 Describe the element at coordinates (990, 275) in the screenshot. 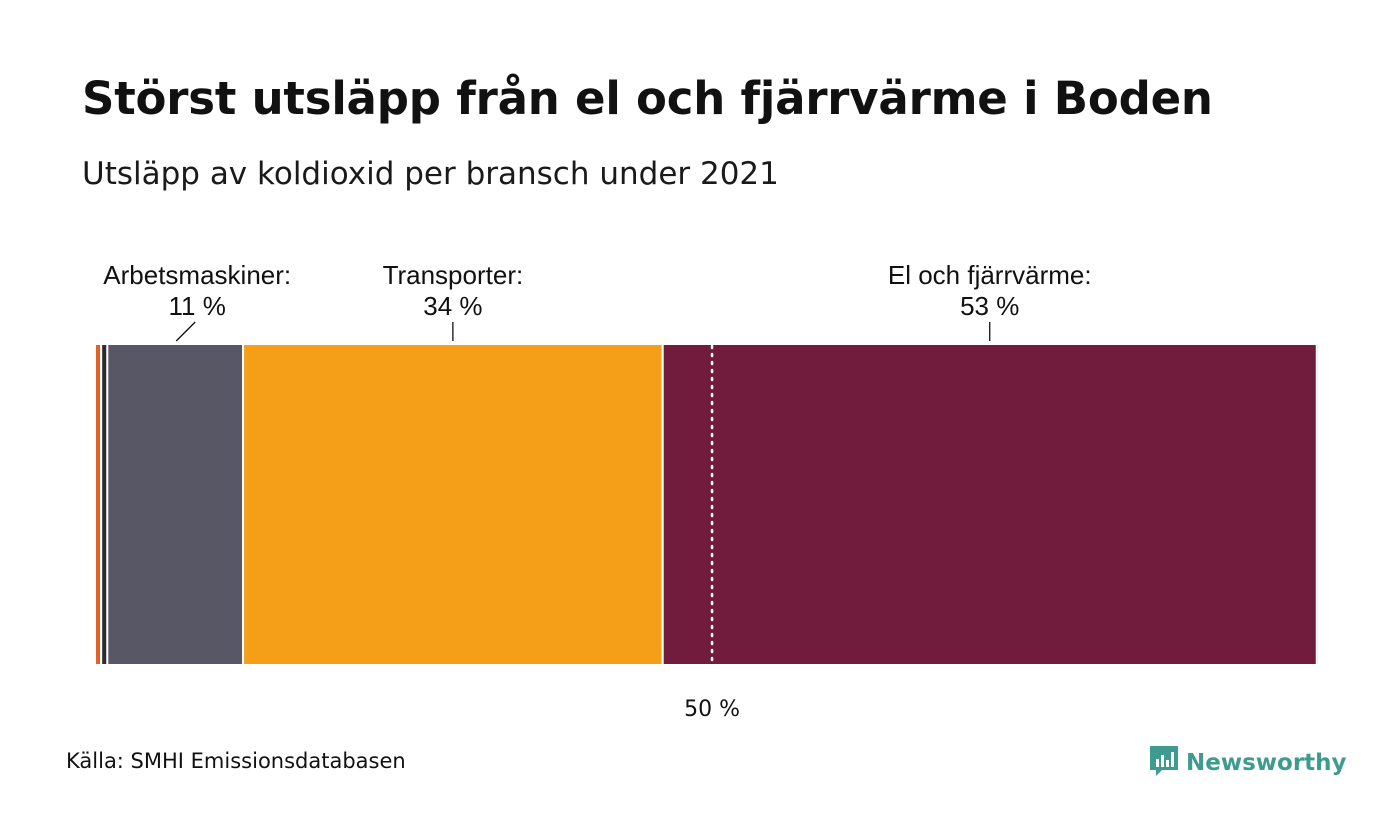

I see `segment-label-el-och-fjarrvarme: El och fjärrvärme:` at that location.